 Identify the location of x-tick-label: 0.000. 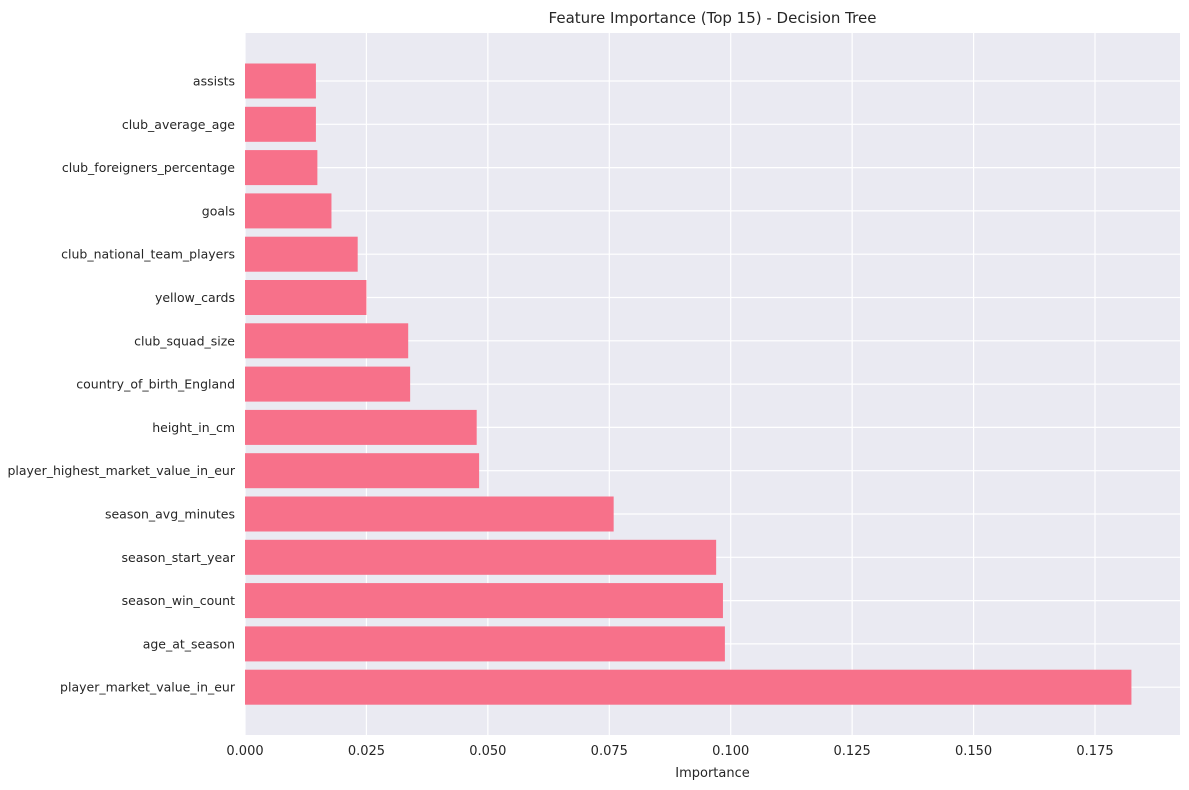
(244, 751).